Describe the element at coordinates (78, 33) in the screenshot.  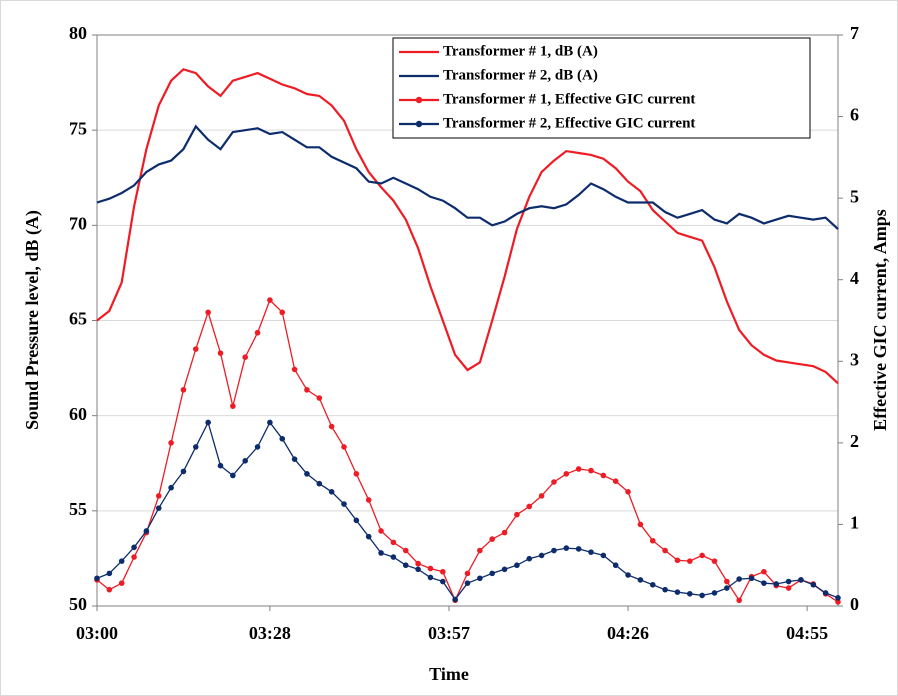
I see `y-tick-label: 80` at that location.